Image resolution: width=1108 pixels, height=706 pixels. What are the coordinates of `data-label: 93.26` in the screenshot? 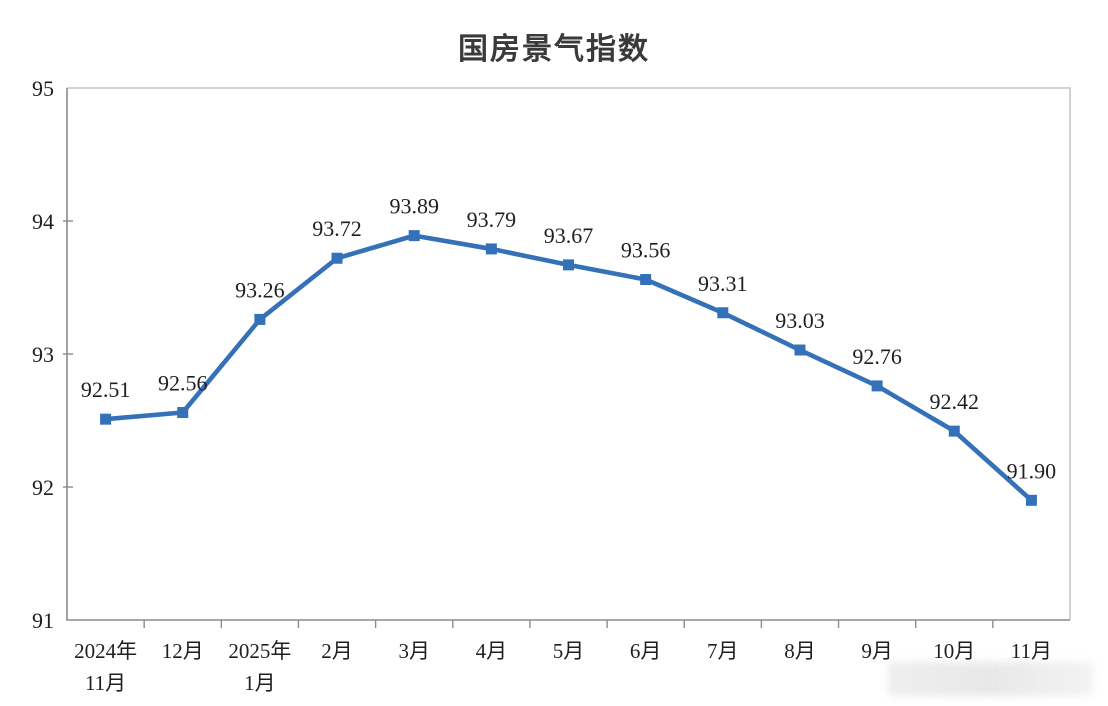 It's located at (260, 289).